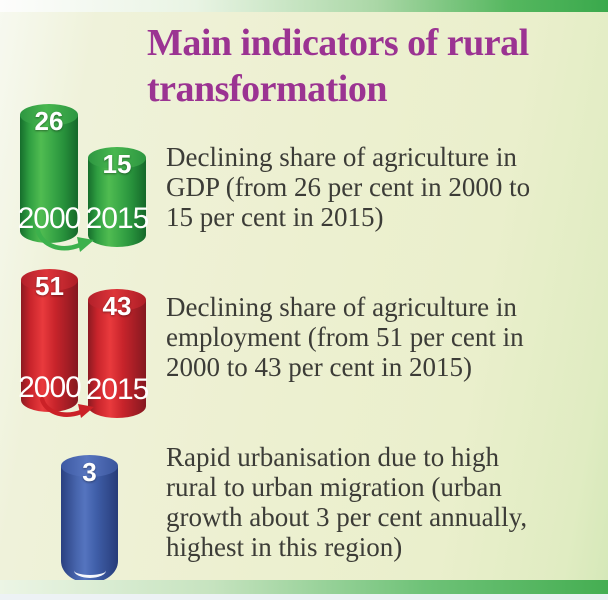  What do you see at coordinates (49, 286) in the screenshot?
I see `bar-value-label: 51` at bounding box center [49, 286].